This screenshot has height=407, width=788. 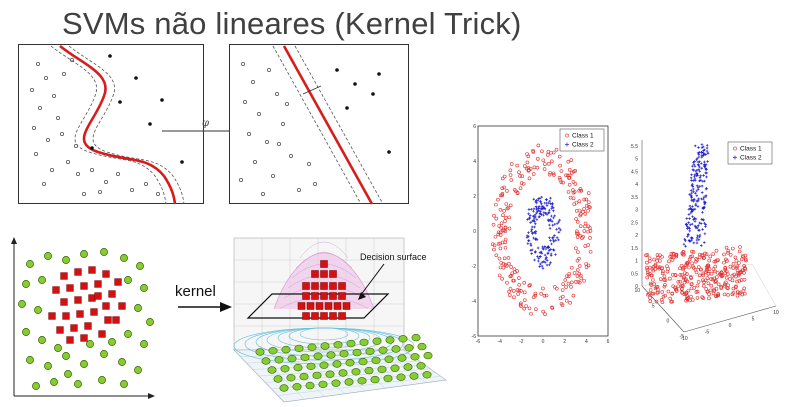 What do you see at coordinates (636, 160) in the screenshot?
I see `z-tick-label: 5` at bounding box center [636, 160].